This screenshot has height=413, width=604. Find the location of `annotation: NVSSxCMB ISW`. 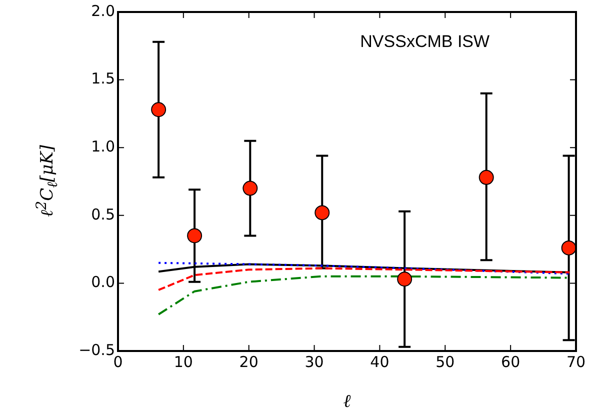

annotation: NVSSxCMB ISW is located at coordinates (425, 42).